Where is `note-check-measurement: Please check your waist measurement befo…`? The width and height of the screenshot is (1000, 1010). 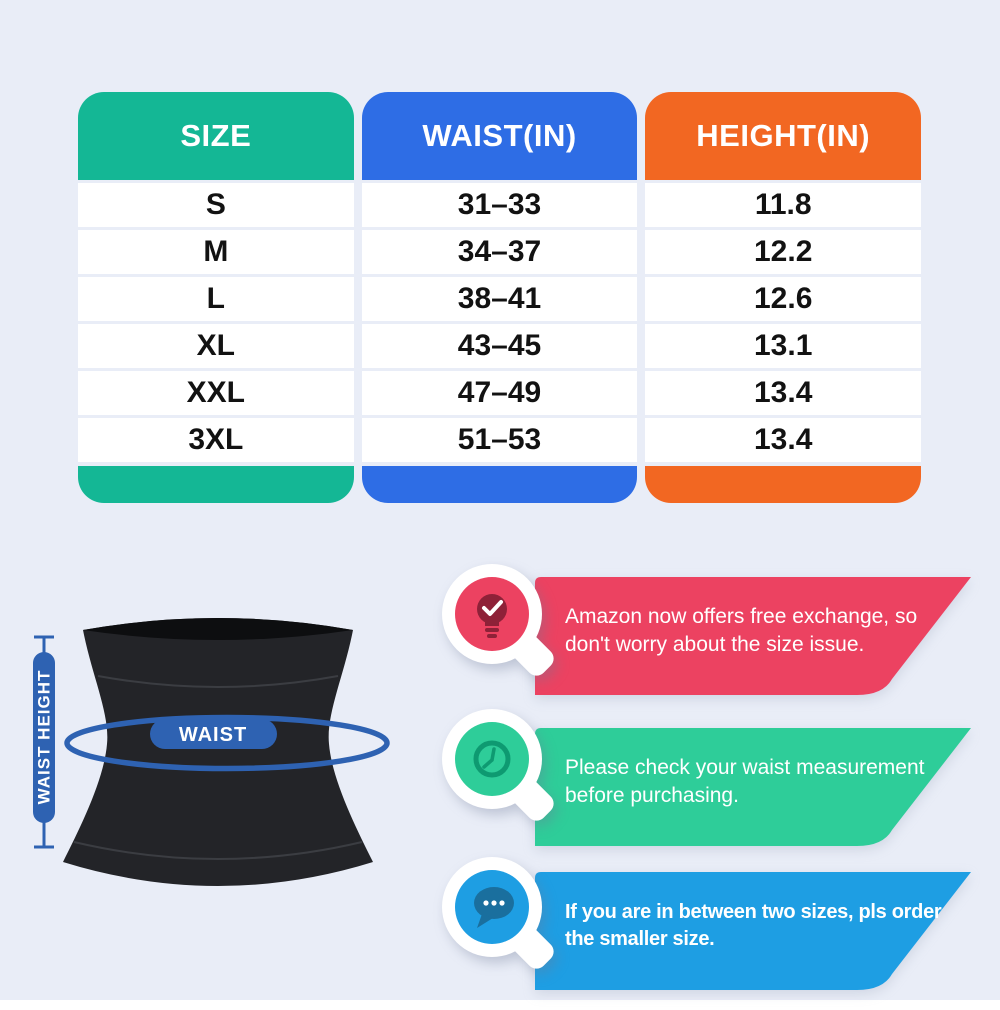 note-check-measurement: Please check your waist measurement befo… is located at coordinates (720, 784).